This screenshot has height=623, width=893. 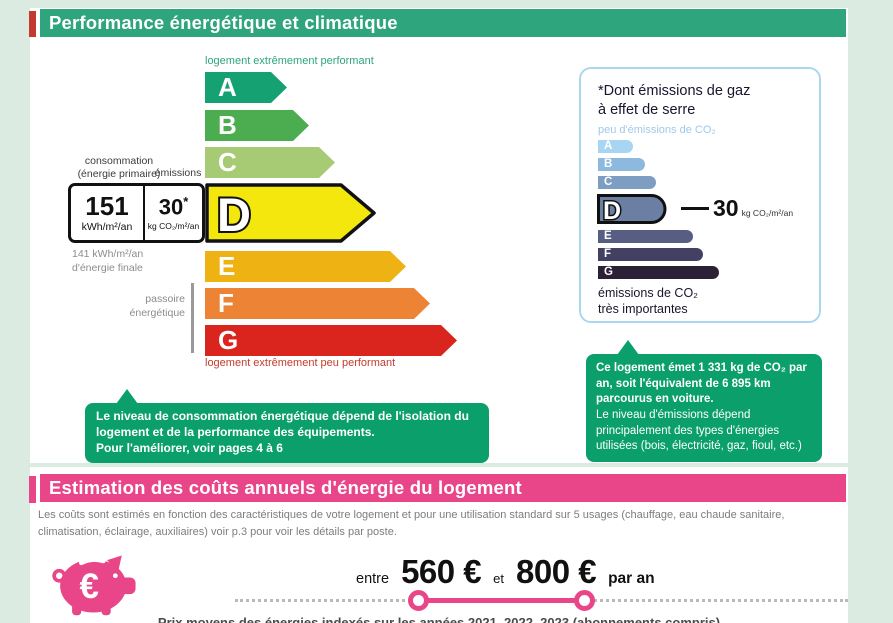 I want to click on energy-class-g-arrow: G, so click(x=331, y=340).